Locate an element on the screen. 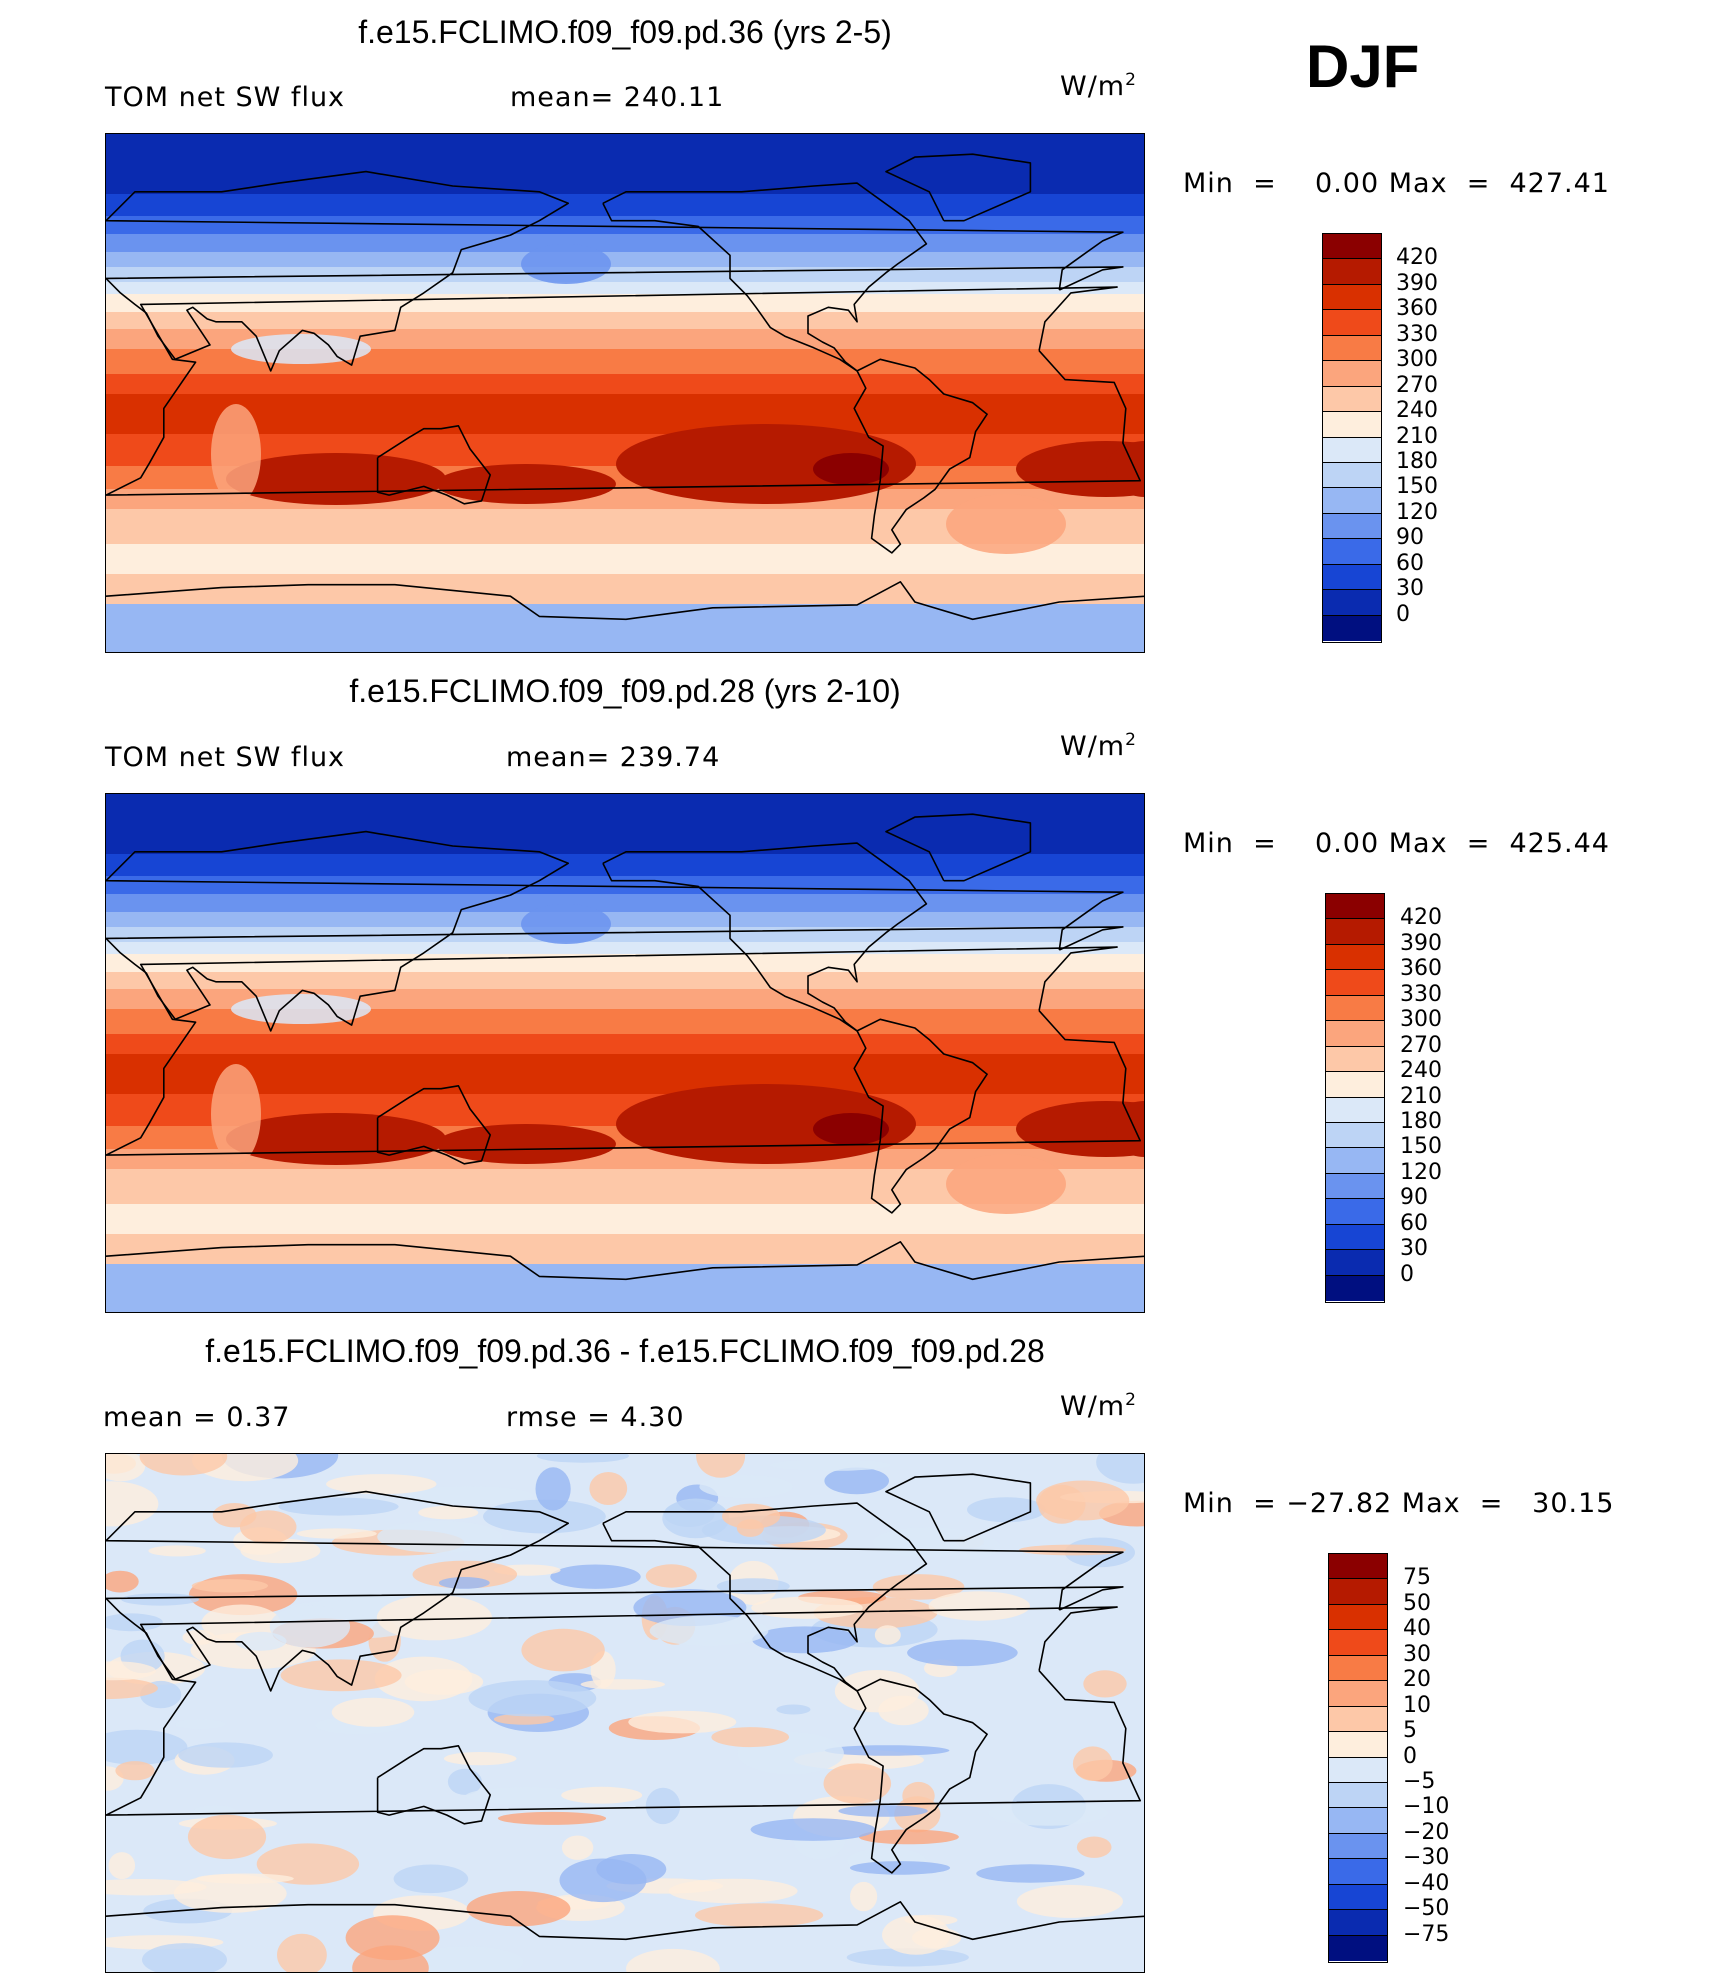 The width and height of the screenshot is (1710, 1979). colorbar-tick-label: 270 is located at coordinates (1421, 1045).